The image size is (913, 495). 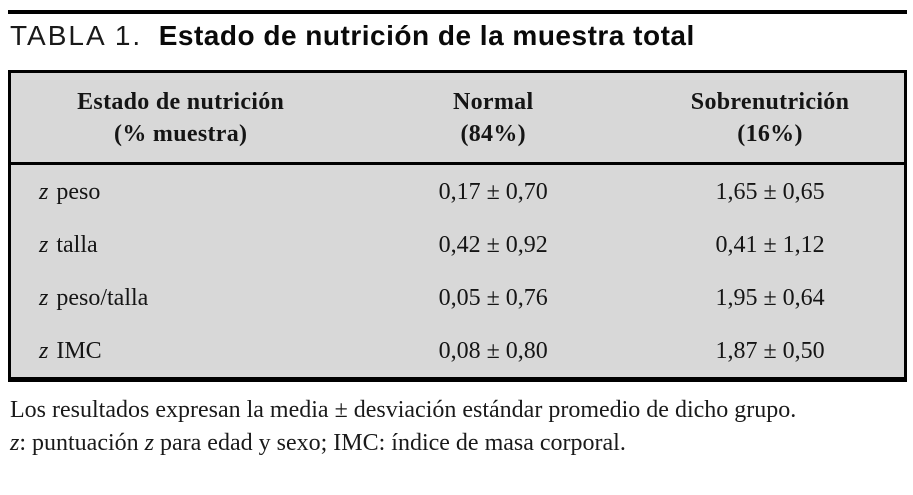 I want to click on column-header-sobrenutricion: Sobrenutrición (16%), so click(x=770, y=118).